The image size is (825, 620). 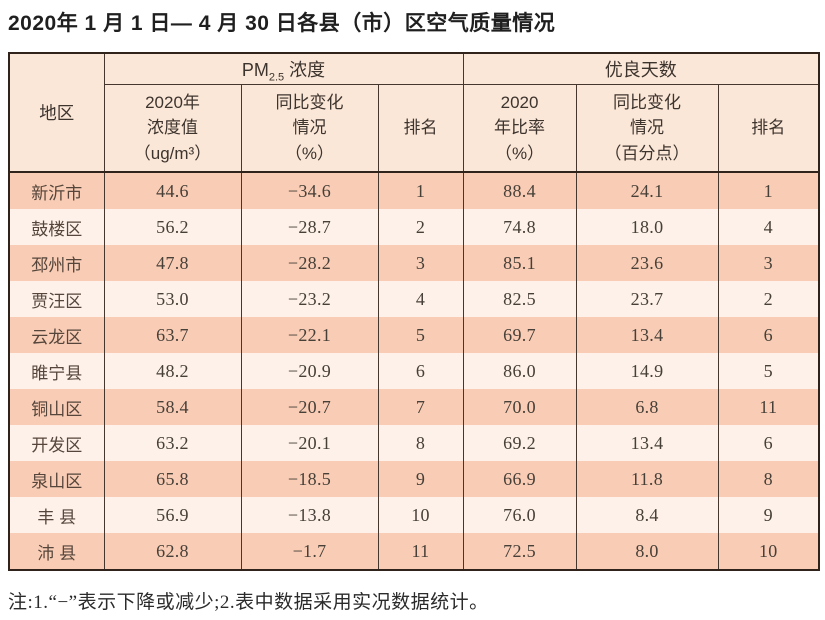 I want to click on col-header-good-rank: 排名, so click(x=768, y=128).